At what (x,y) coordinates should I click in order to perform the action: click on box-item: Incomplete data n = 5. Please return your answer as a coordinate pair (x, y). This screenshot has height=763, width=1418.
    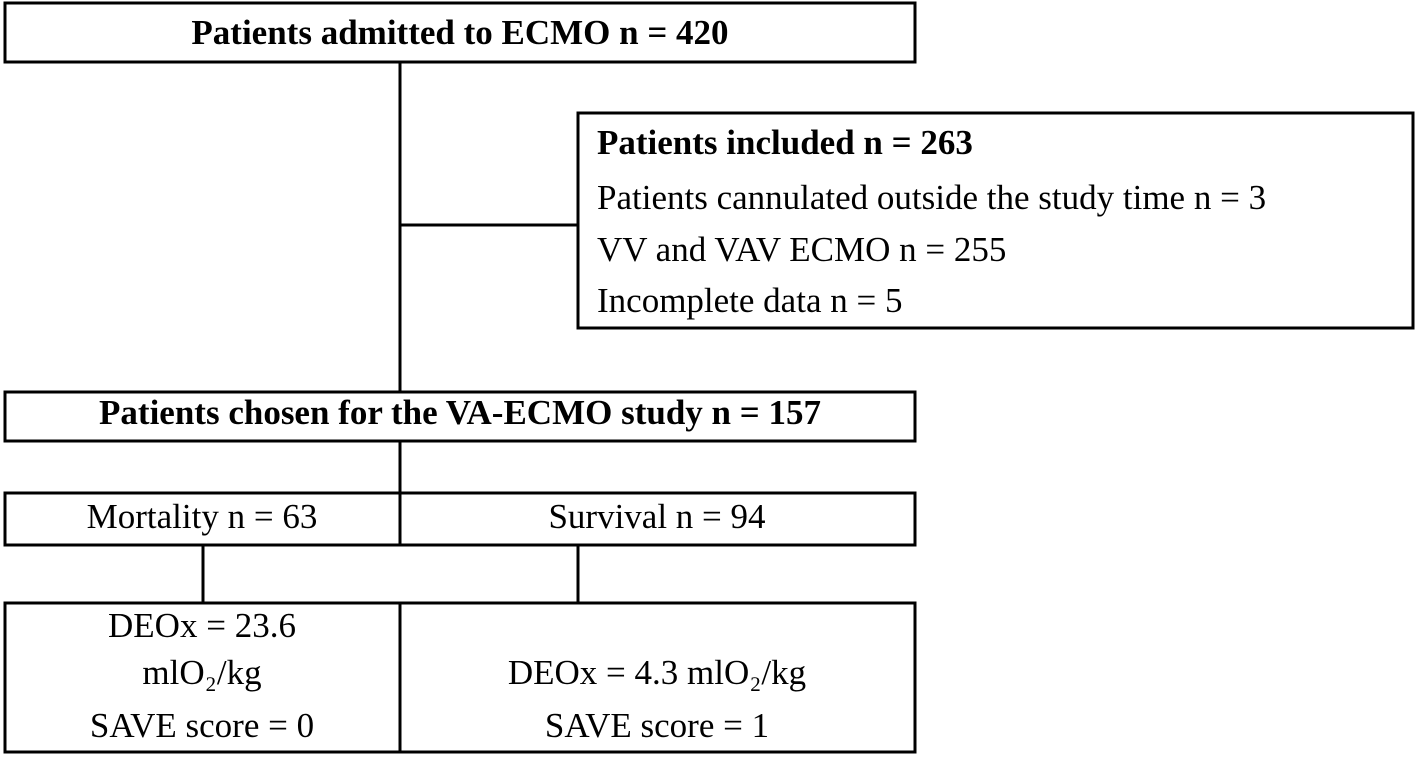
    Looking at the image, I should click on (749, 300).